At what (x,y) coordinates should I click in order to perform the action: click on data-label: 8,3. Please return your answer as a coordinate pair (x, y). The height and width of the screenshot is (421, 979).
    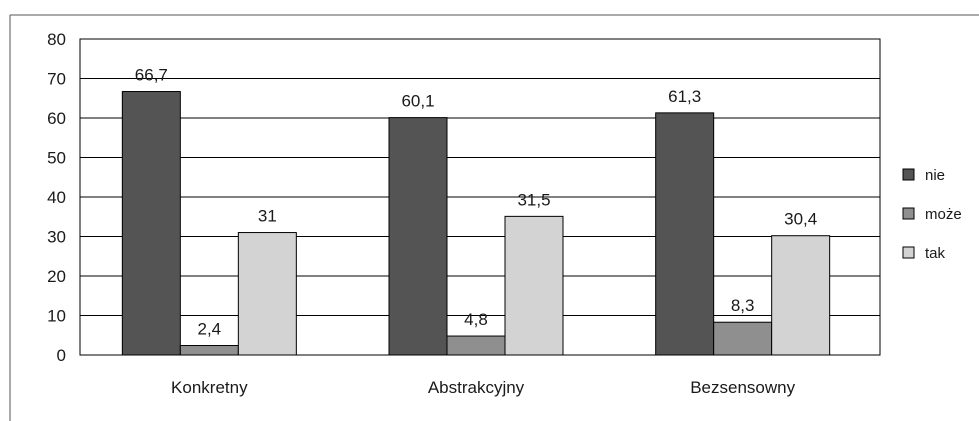
    Looking at the image, I should click on (743, 305).